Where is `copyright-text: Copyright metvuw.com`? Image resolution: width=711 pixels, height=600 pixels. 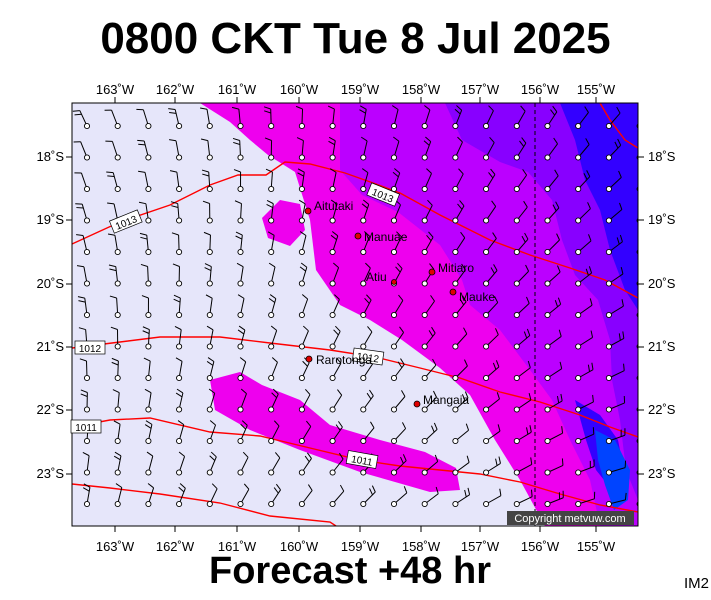 copyright-text: Copyright metvuw.com is located at coordinates (569, 519).